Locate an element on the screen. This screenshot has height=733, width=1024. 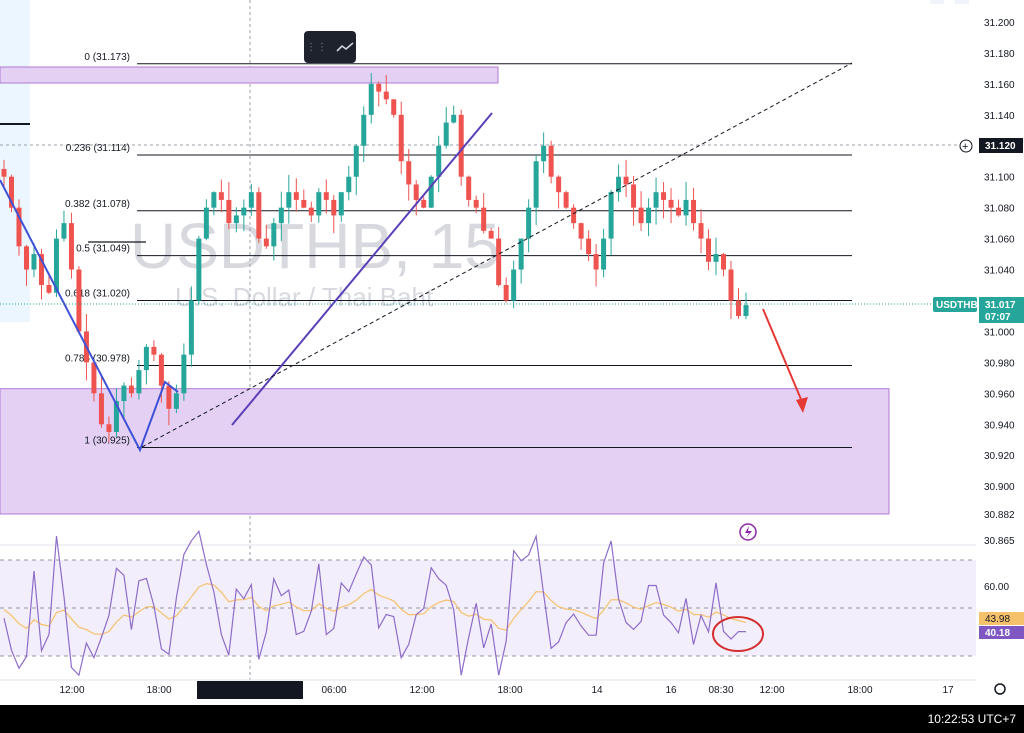
price-tick-label: 31.040 is located at coordinates (999, 271).